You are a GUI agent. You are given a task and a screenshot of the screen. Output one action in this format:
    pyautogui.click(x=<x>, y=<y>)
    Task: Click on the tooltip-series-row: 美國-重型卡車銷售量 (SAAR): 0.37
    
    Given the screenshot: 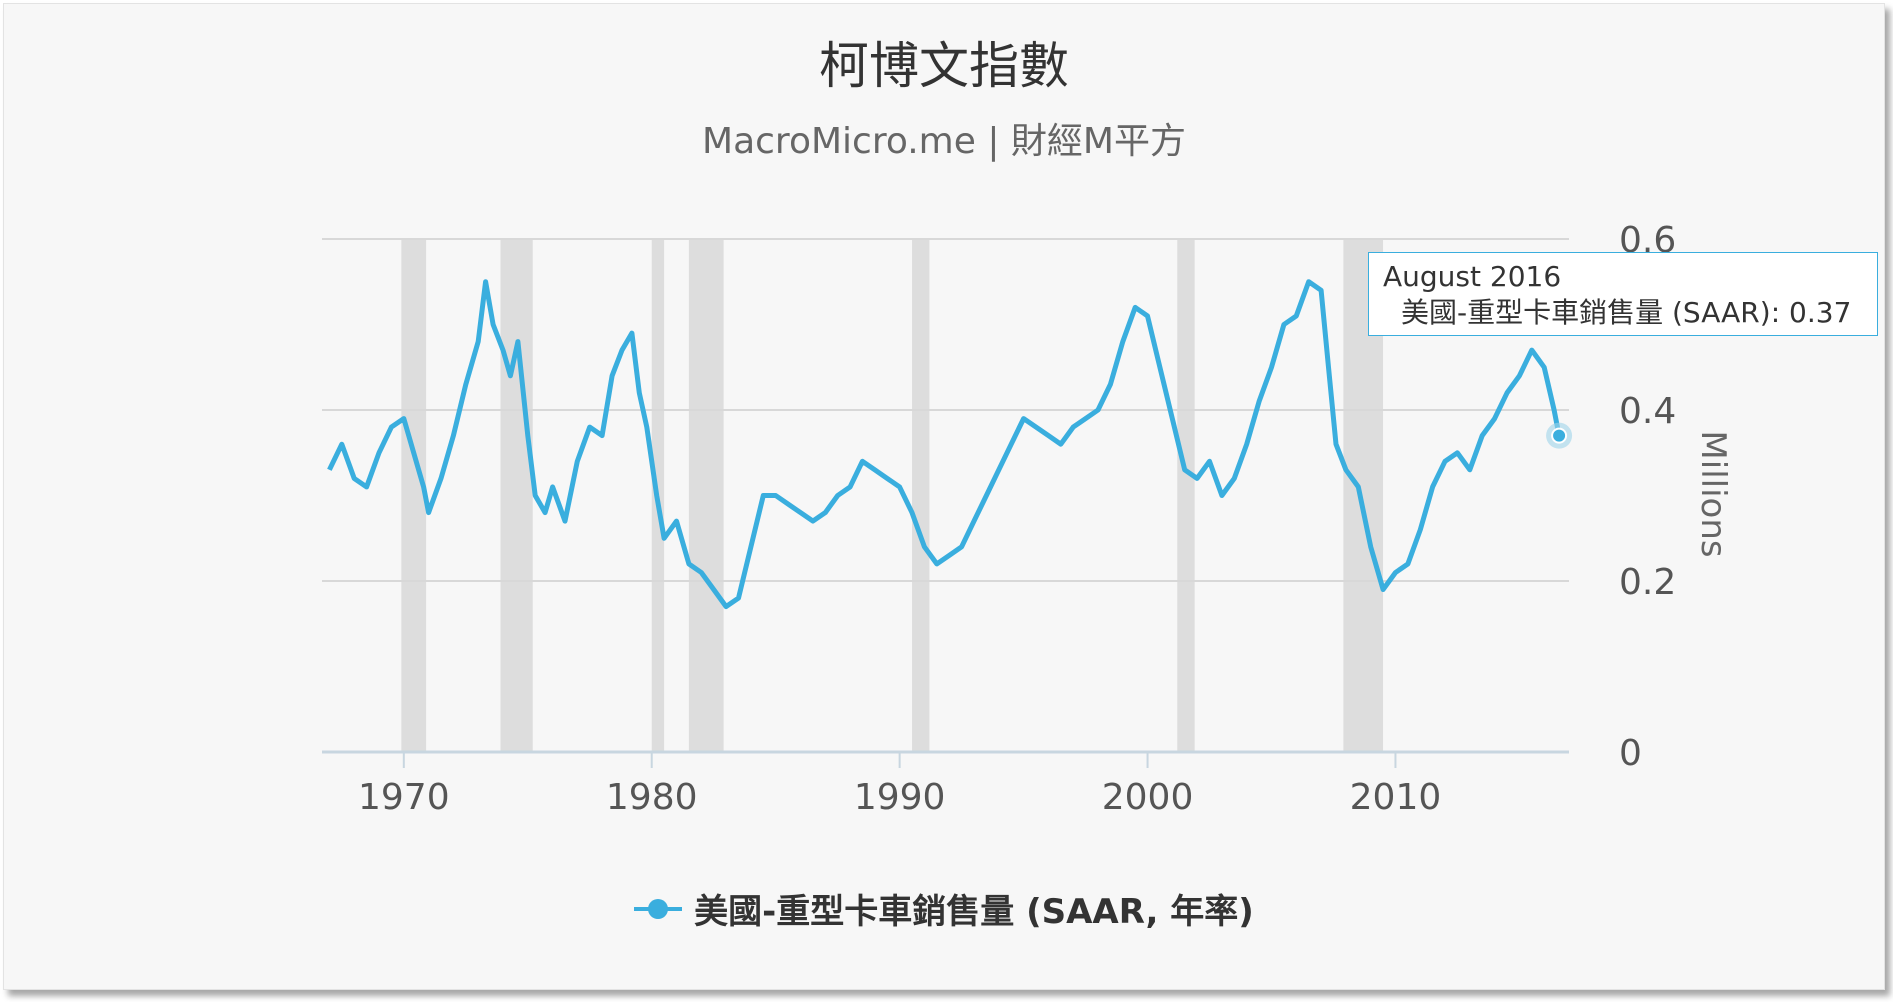 What is the action you would take?
    pyautogui.click(x=1626, y=312)
    